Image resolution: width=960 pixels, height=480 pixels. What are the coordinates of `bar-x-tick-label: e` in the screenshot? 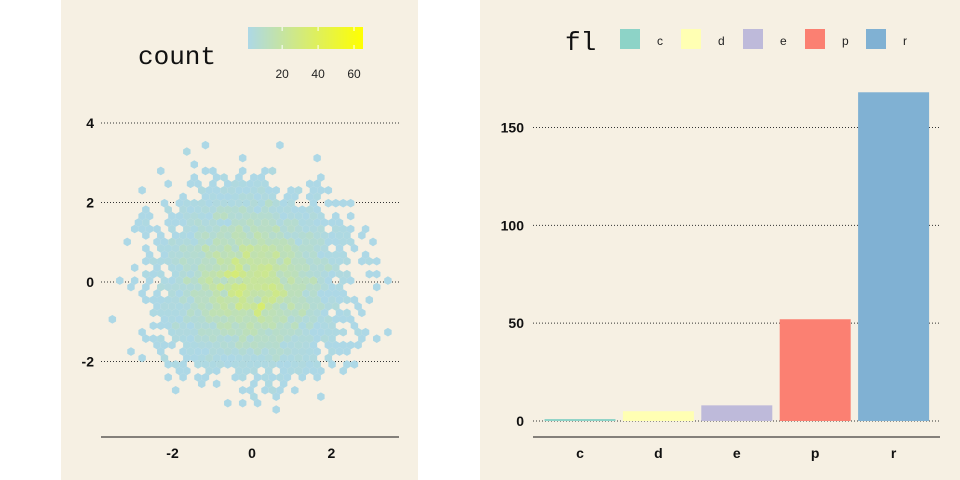 It's located at (737, 453).